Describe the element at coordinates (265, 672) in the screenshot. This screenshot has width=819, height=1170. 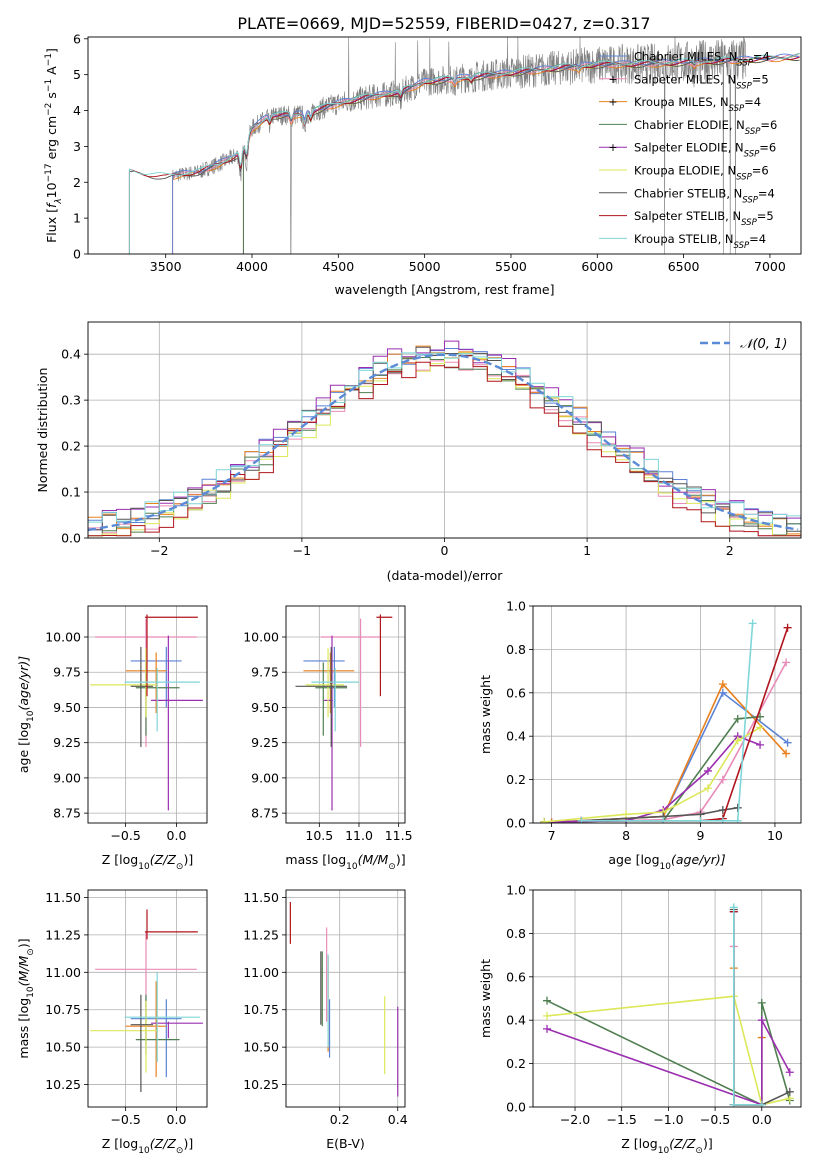
I see `y-tick-label: 9.75` at that location.